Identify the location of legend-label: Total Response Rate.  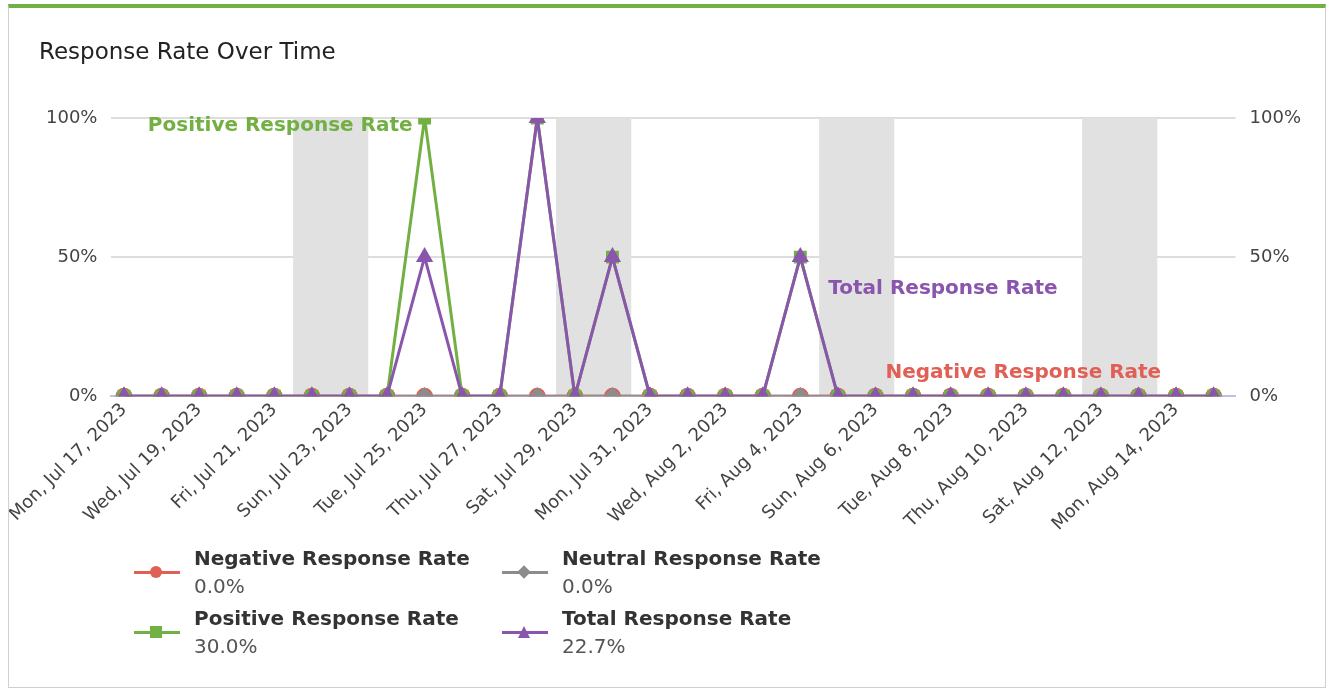
(677, 618).